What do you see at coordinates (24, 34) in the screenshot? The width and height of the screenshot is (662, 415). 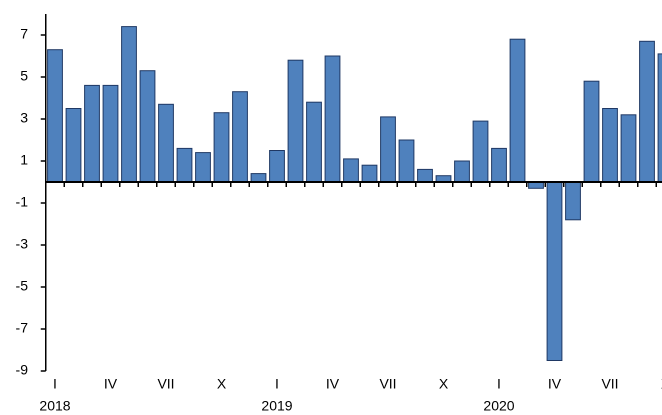 I see `y-tick-label: 7` at bounding box center [24, 34].